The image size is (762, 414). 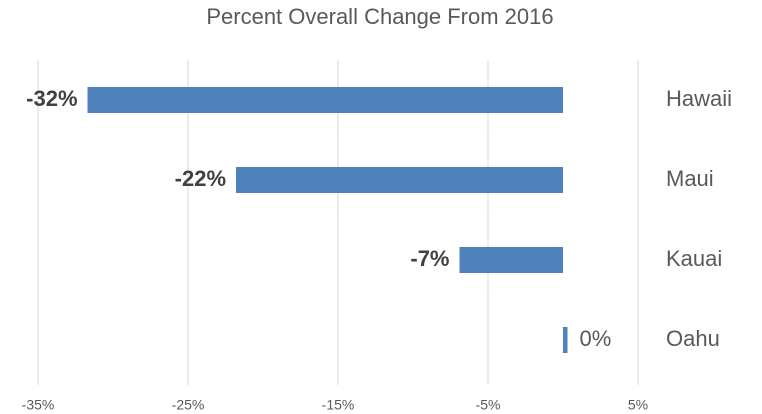 I want to click on data-label: -7%, so click(x=429, y=258).